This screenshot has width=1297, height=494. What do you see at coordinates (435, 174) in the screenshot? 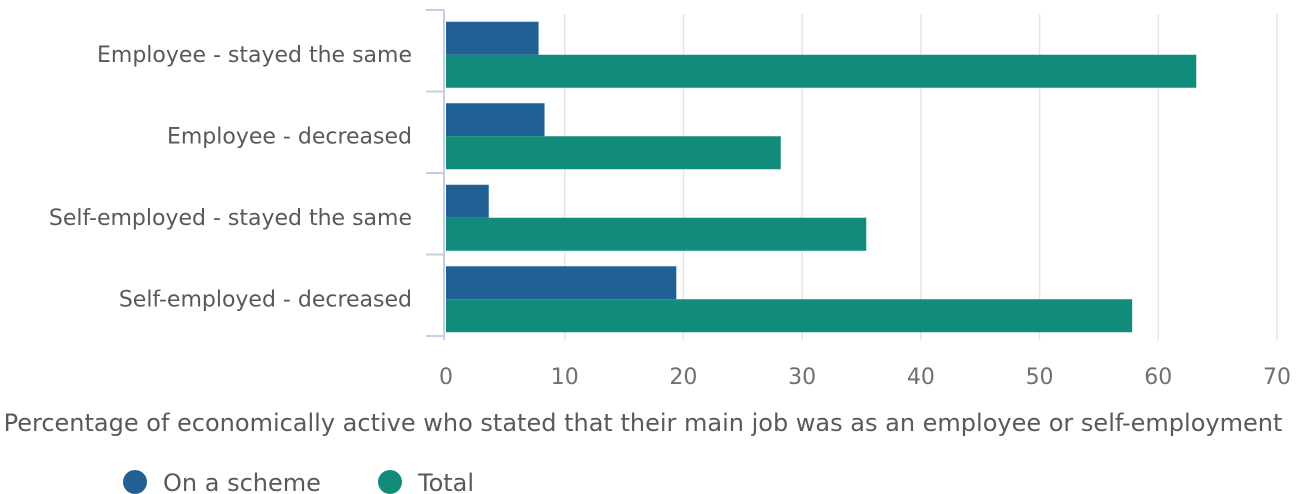
I see `y-axis` at bounding box center [435, 174].